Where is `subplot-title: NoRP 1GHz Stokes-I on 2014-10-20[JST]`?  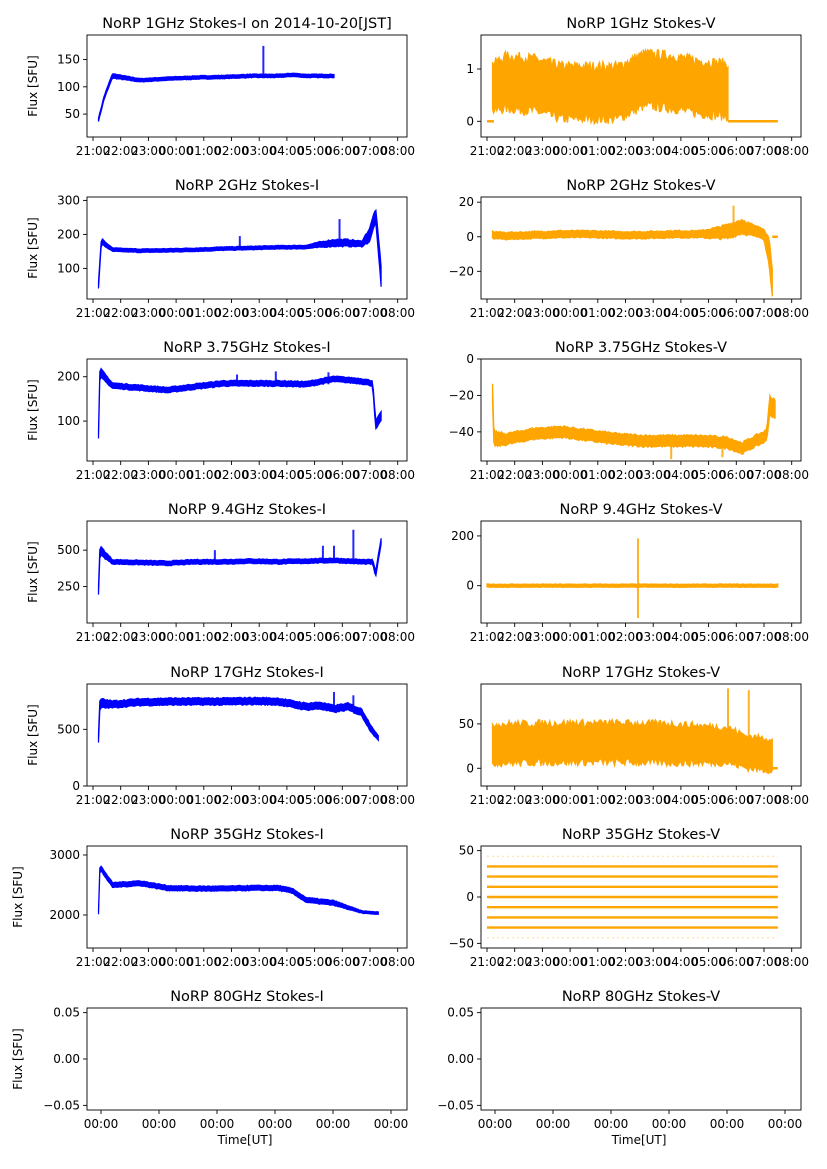
subplot-title: NoRP 1GHz Stokes-I on 2014-10-20[JST] is located at coordinates (247, 24).